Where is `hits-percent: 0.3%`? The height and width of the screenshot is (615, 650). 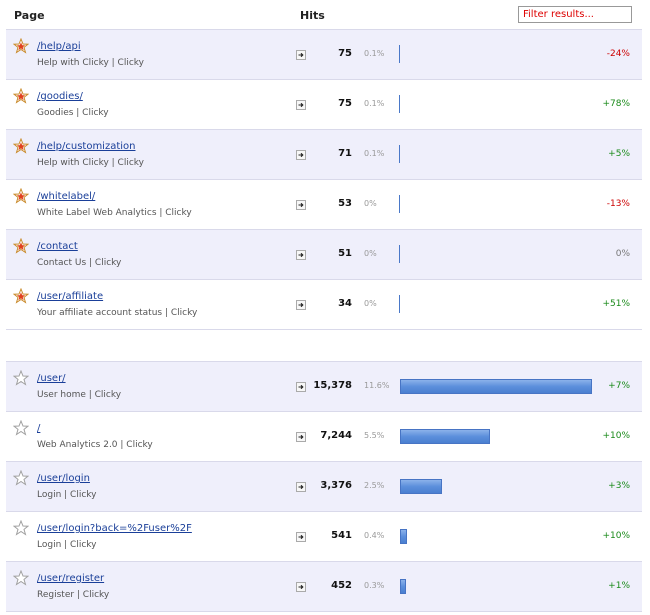 hits-percent: 0.3% is located at coordinates (374, 585).